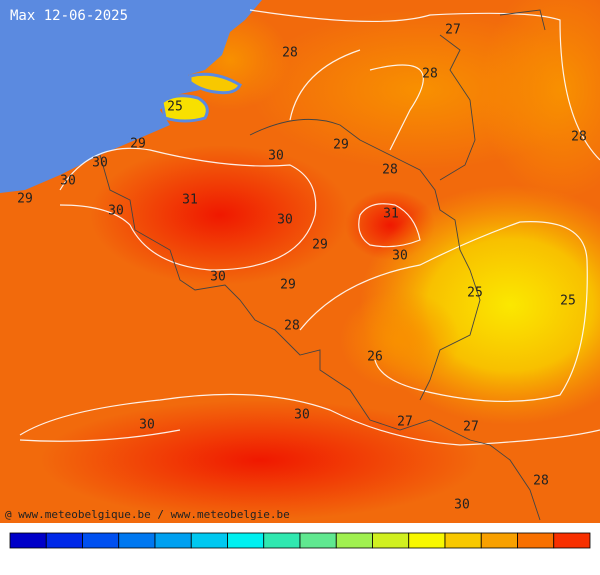  I want to click on colorbar, so click(300, 540).